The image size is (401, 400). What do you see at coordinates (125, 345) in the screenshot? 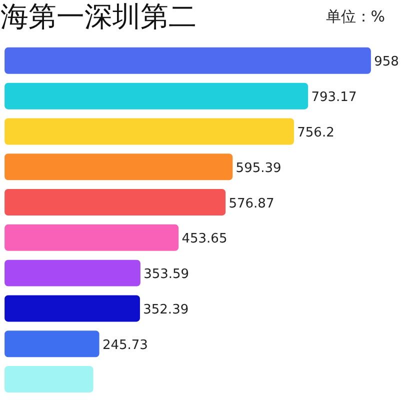
I see `data-label: 245.73` at bounding box center [125, 345].